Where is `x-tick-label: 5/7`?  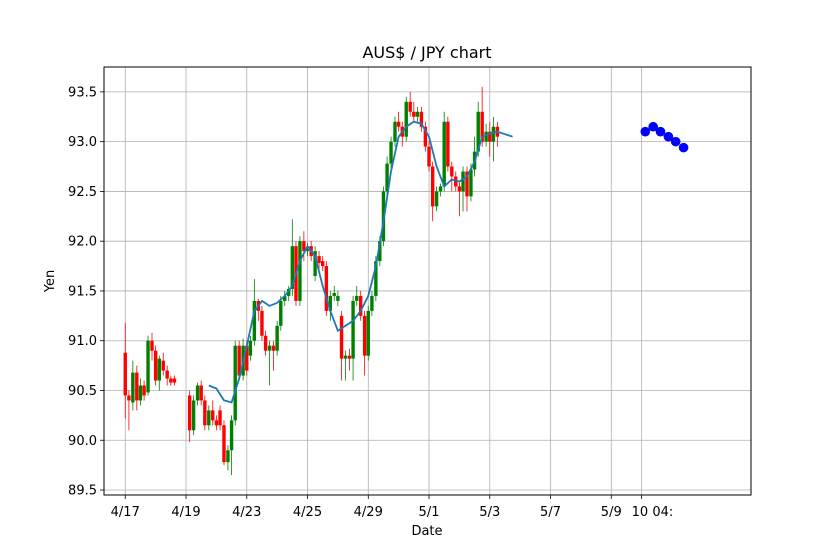 x-tick-label: 5/7 is located at coordinates (550, 512).